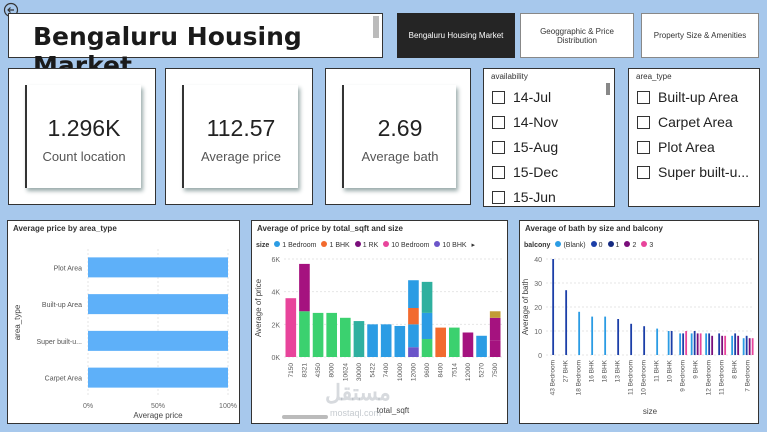 The width and height of the screenshot is (767, 432). What do you see at coordinates (456, 35) in the screenshot?
I see `nav-button-housing-market: Bengaluru Housing Market` at bounding box center [456, 35].